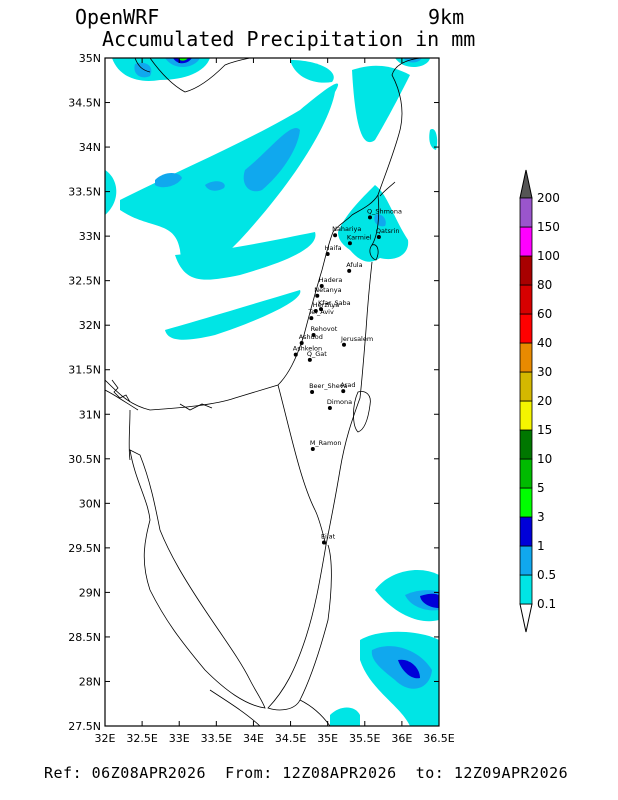  I want to click on lon-tick-label: 36.5E, so click(438, 738).